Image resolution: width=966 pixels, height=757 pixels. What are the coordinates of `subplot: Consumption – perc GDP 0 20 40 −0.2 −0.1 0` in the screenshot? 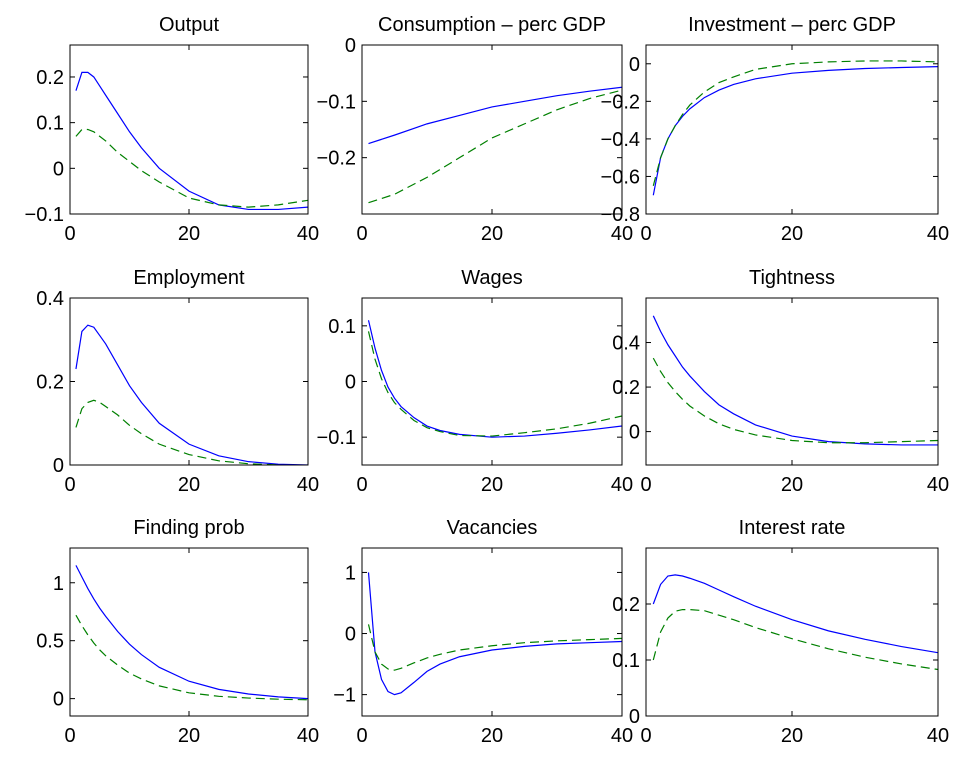 It's located at (475, 129).